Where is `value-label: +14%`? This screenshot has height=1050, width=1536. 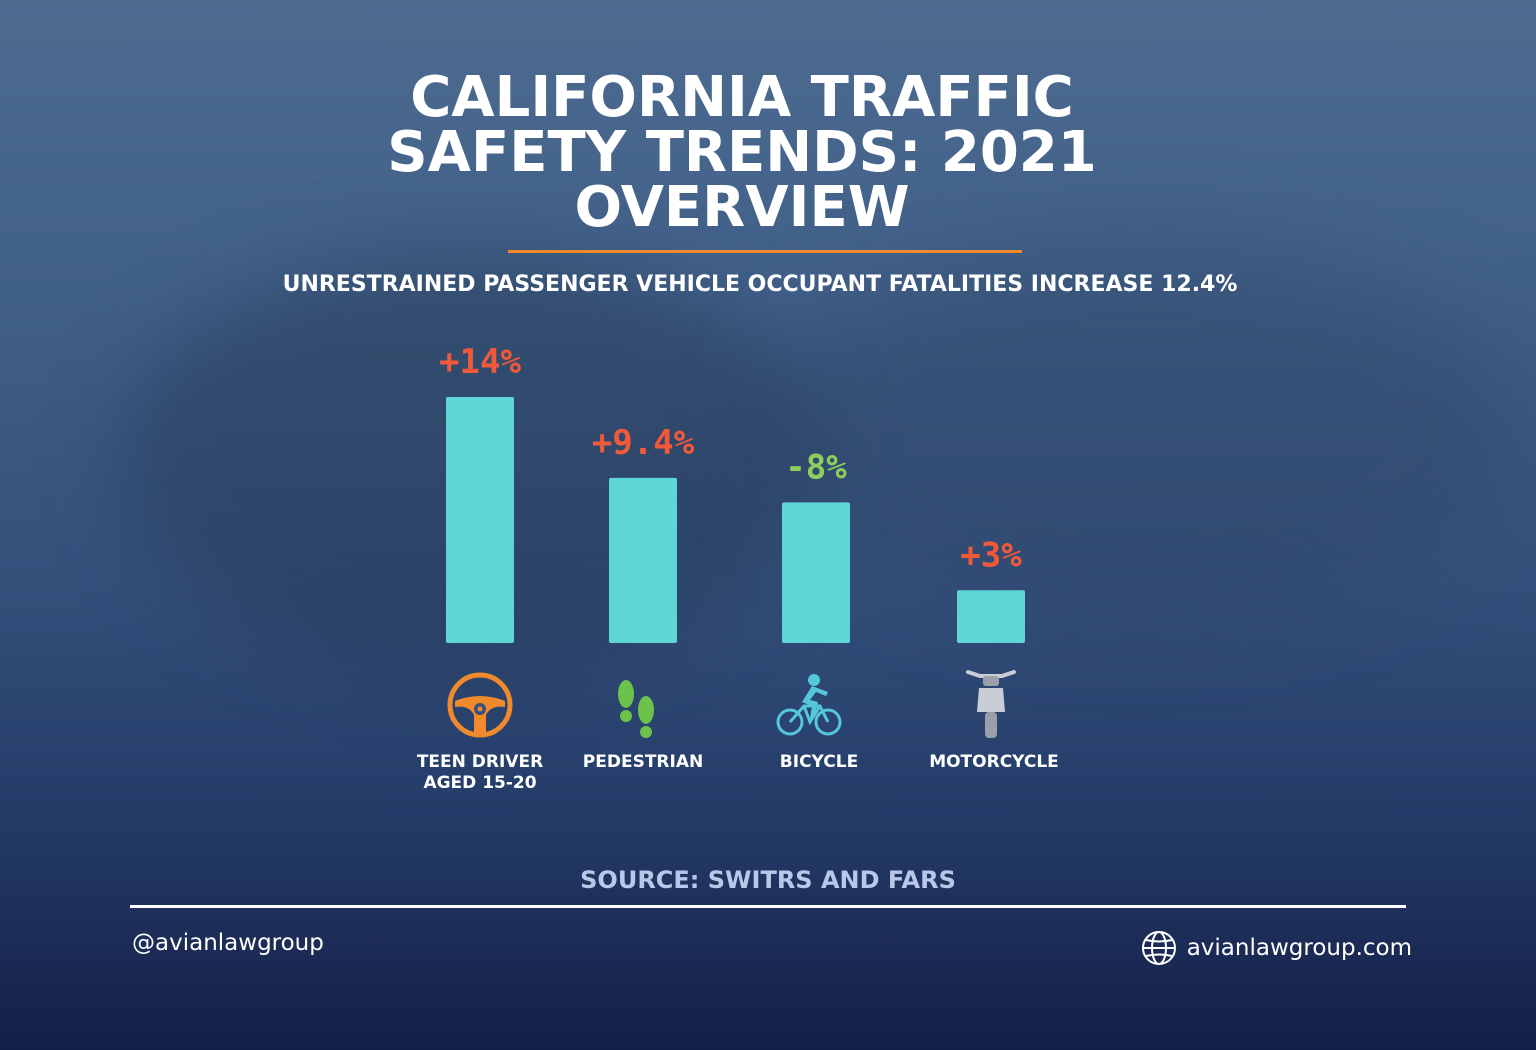
value-label: +14% is located at coordinates (480, 362).